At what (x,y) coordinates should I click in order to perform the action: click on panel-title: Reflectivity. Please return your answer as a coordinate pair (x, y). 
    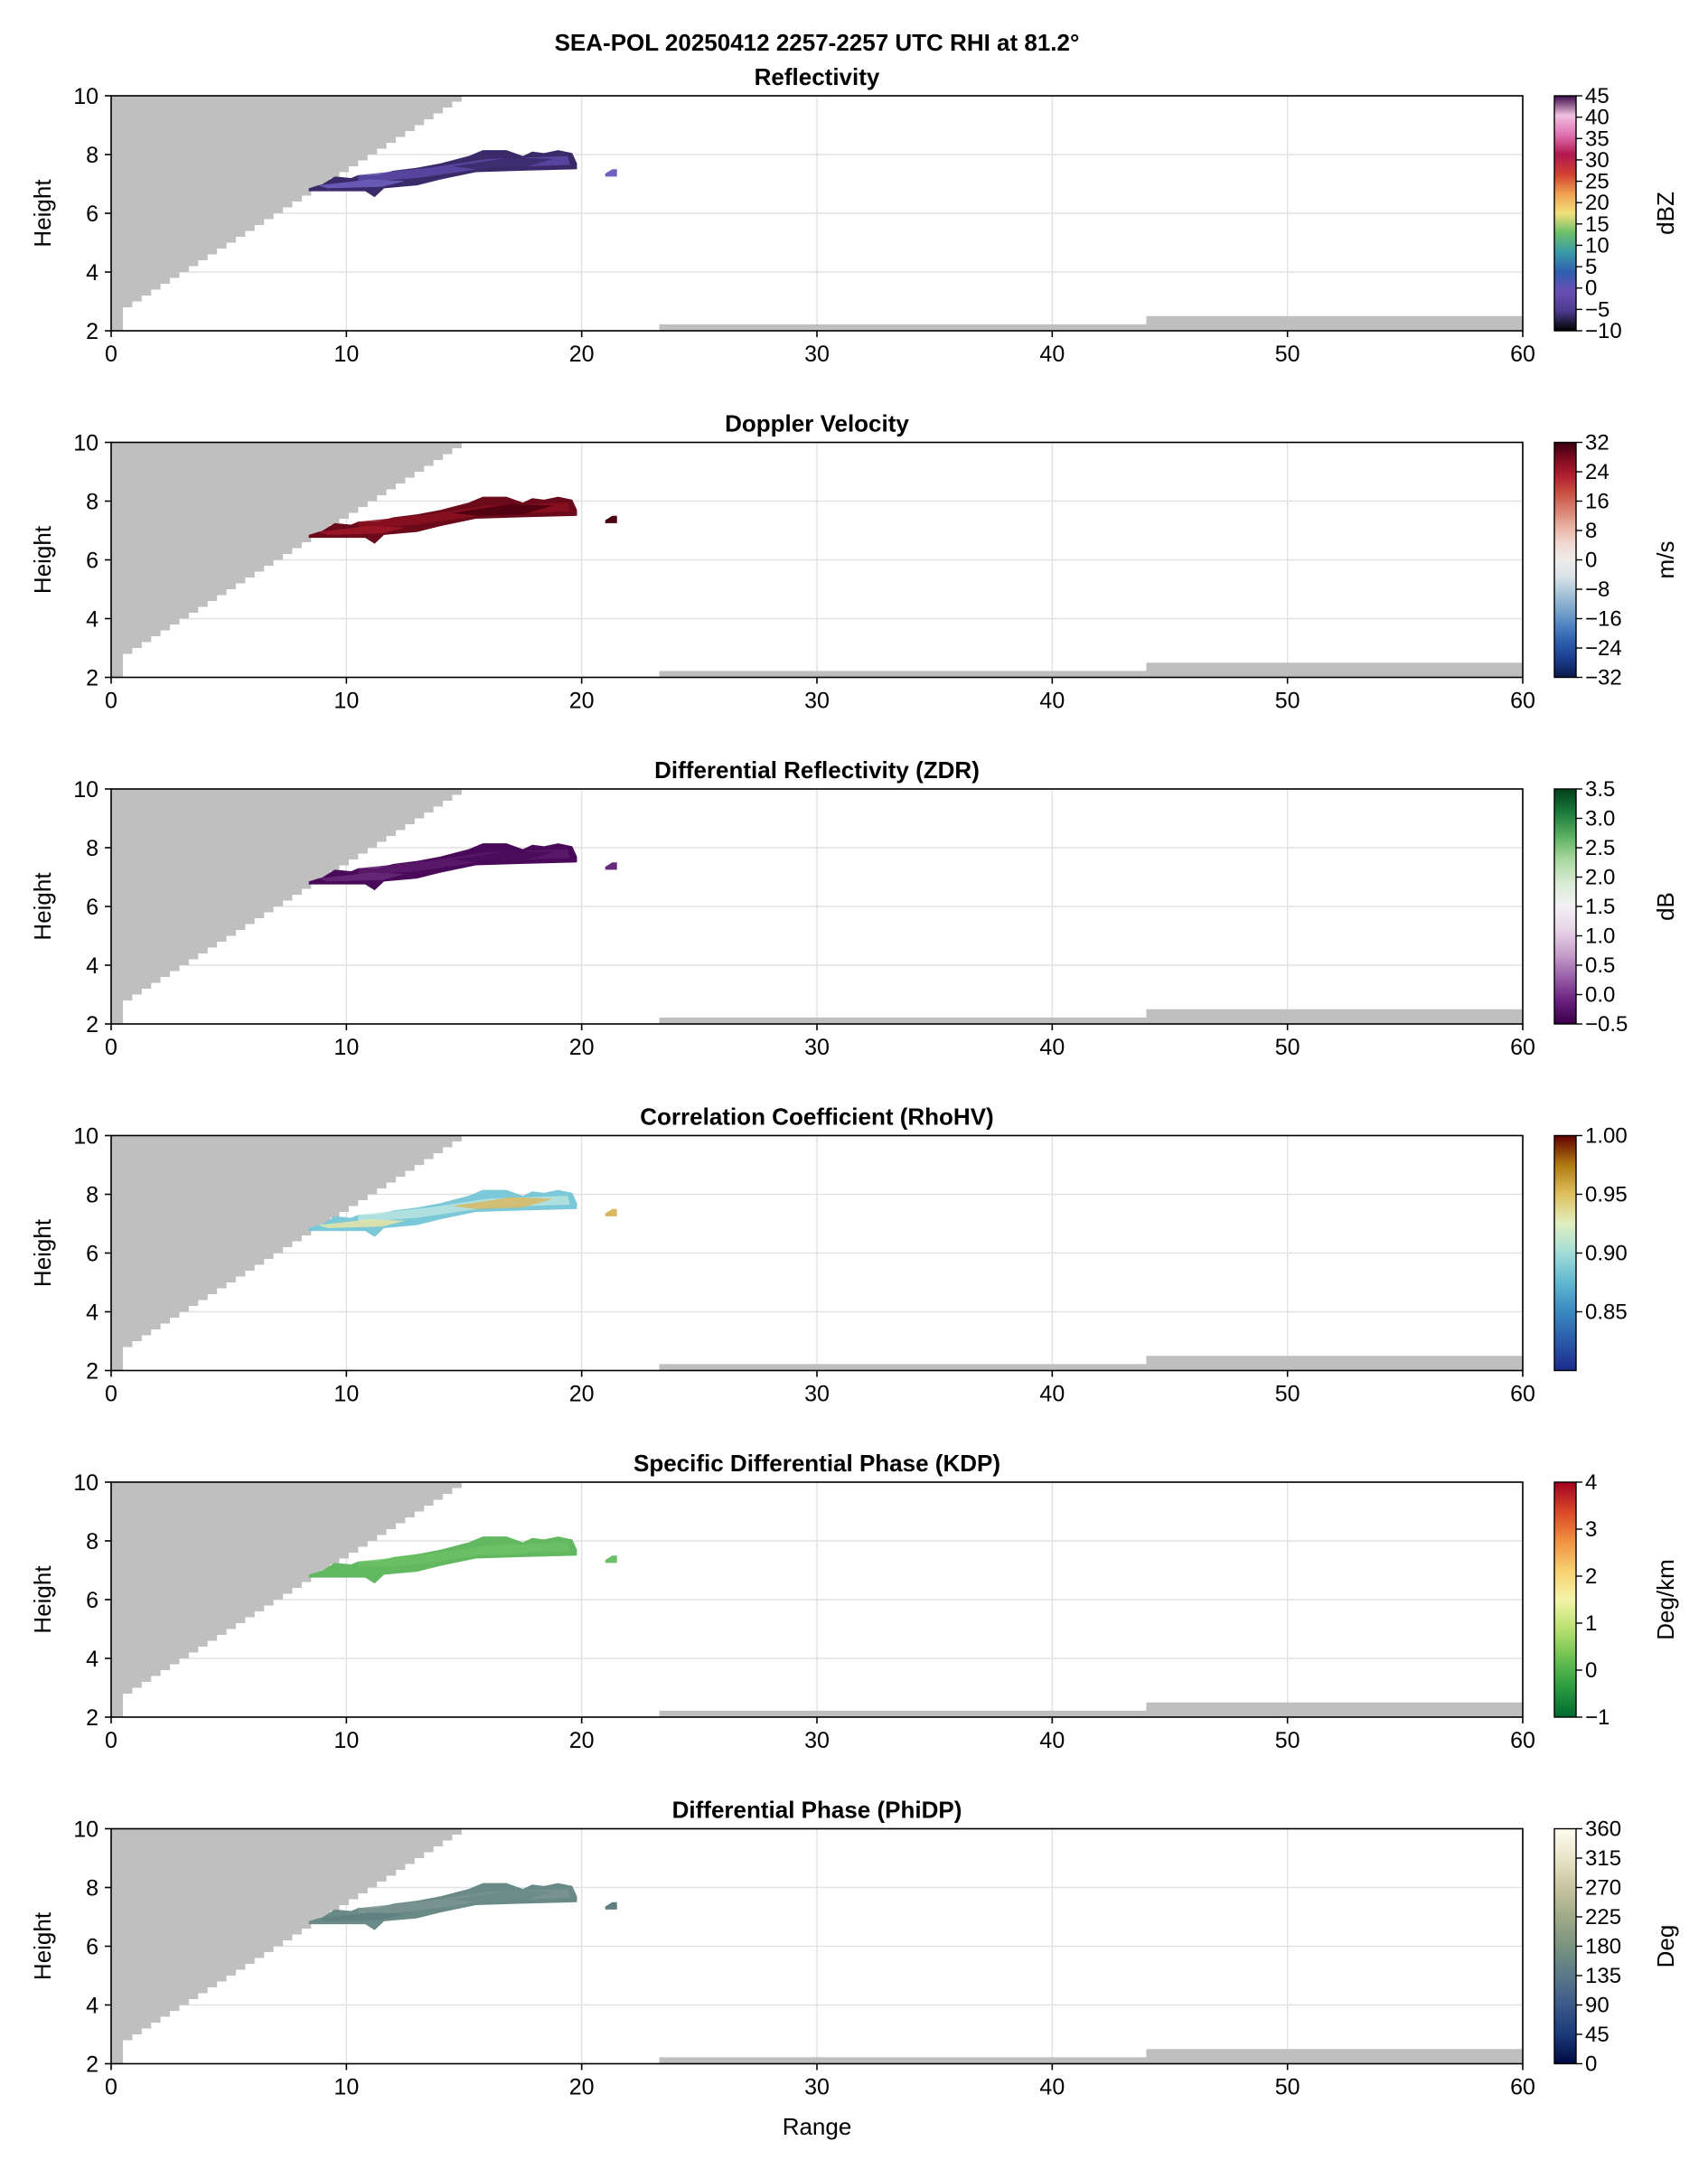
    Looking at the image, I should click on (817, 77).